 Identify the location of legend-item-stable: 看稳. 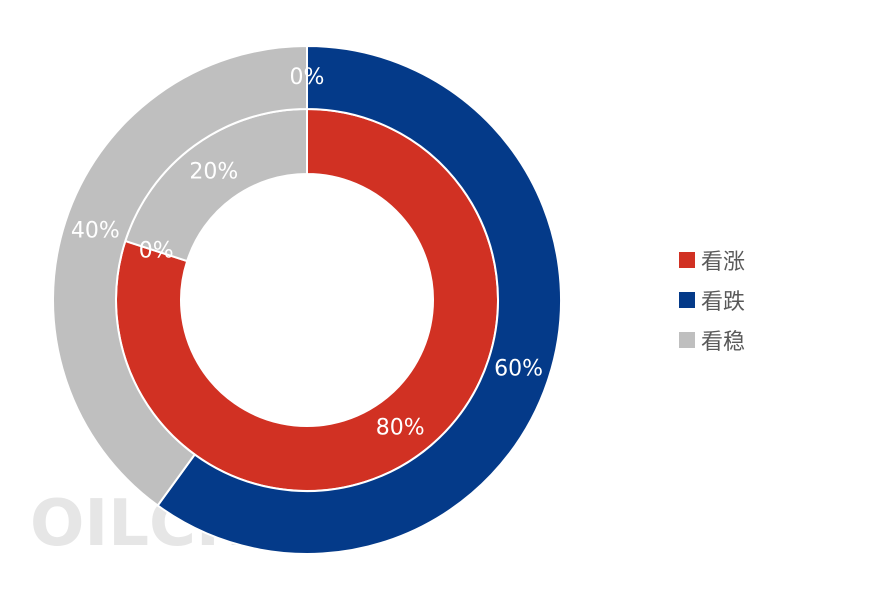
(712, 340).